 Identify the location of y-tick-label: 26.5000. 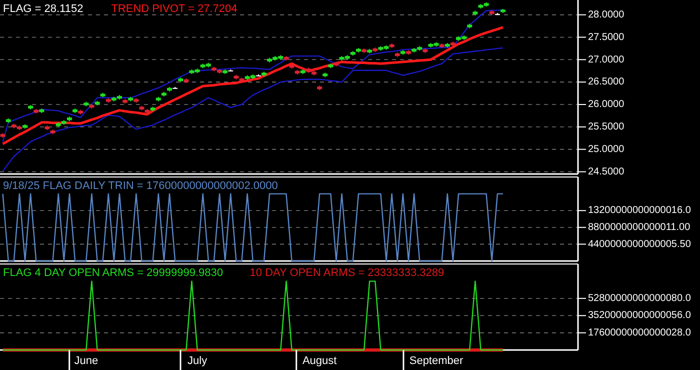
(606, 82).